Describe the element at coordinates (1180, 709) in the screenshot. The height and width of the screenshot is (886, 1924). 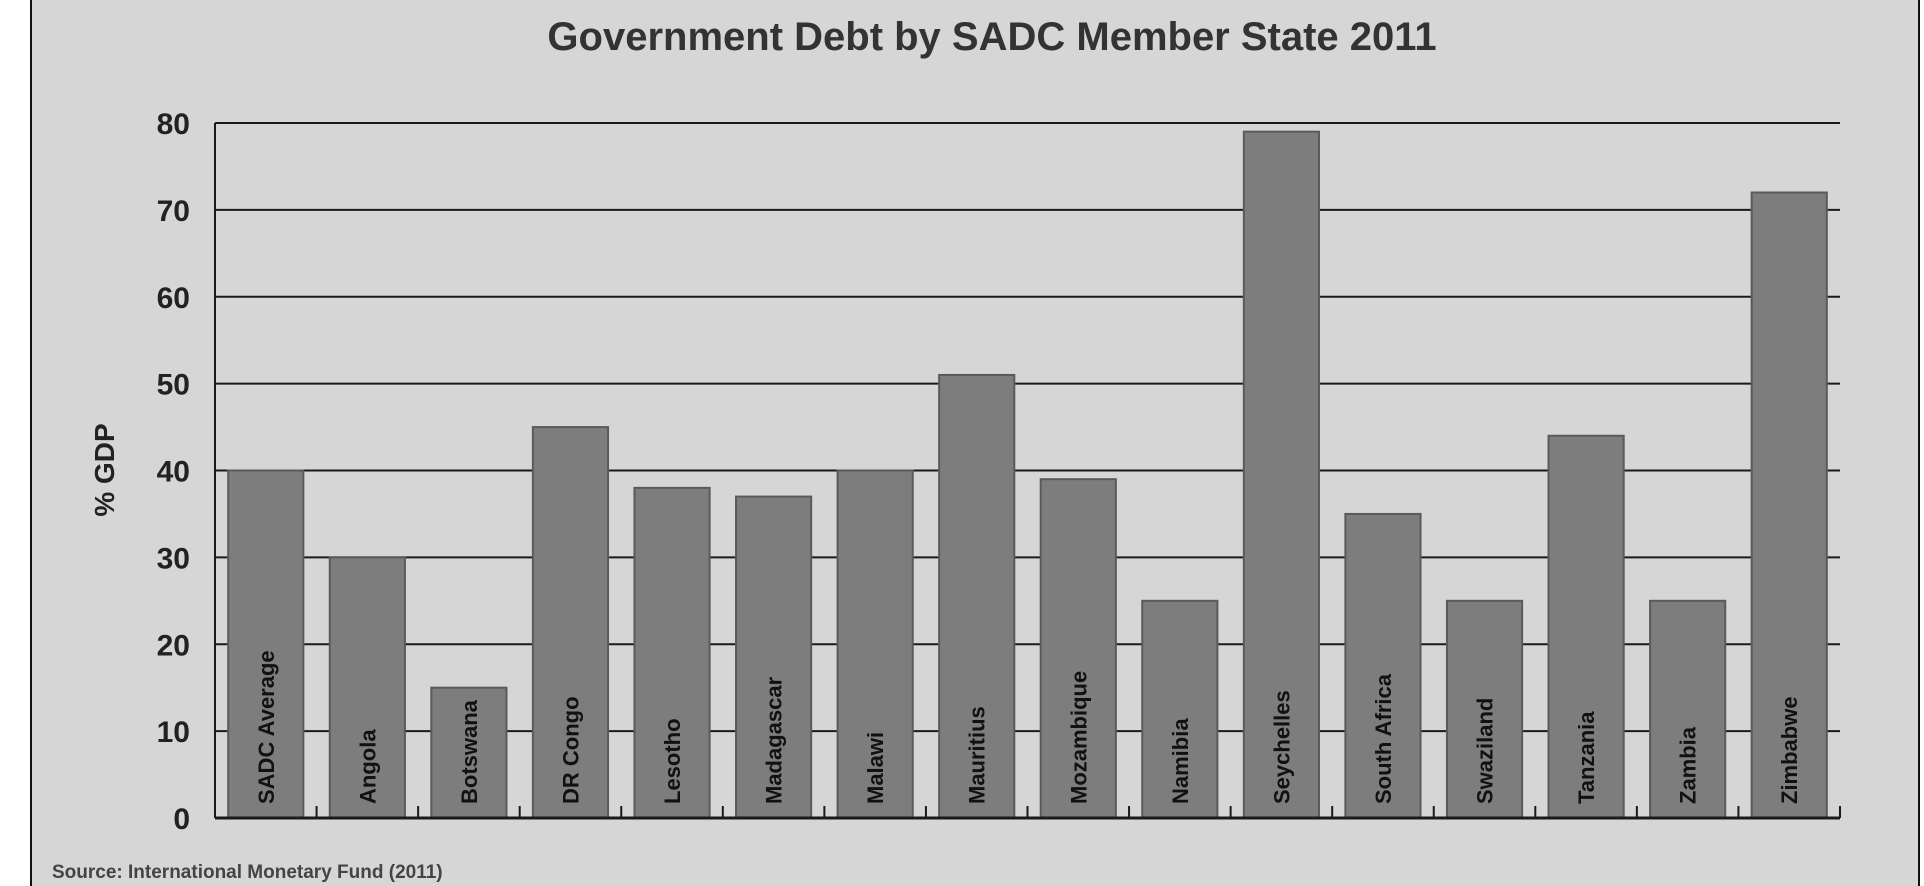
I see `bar-namibia` at that location.